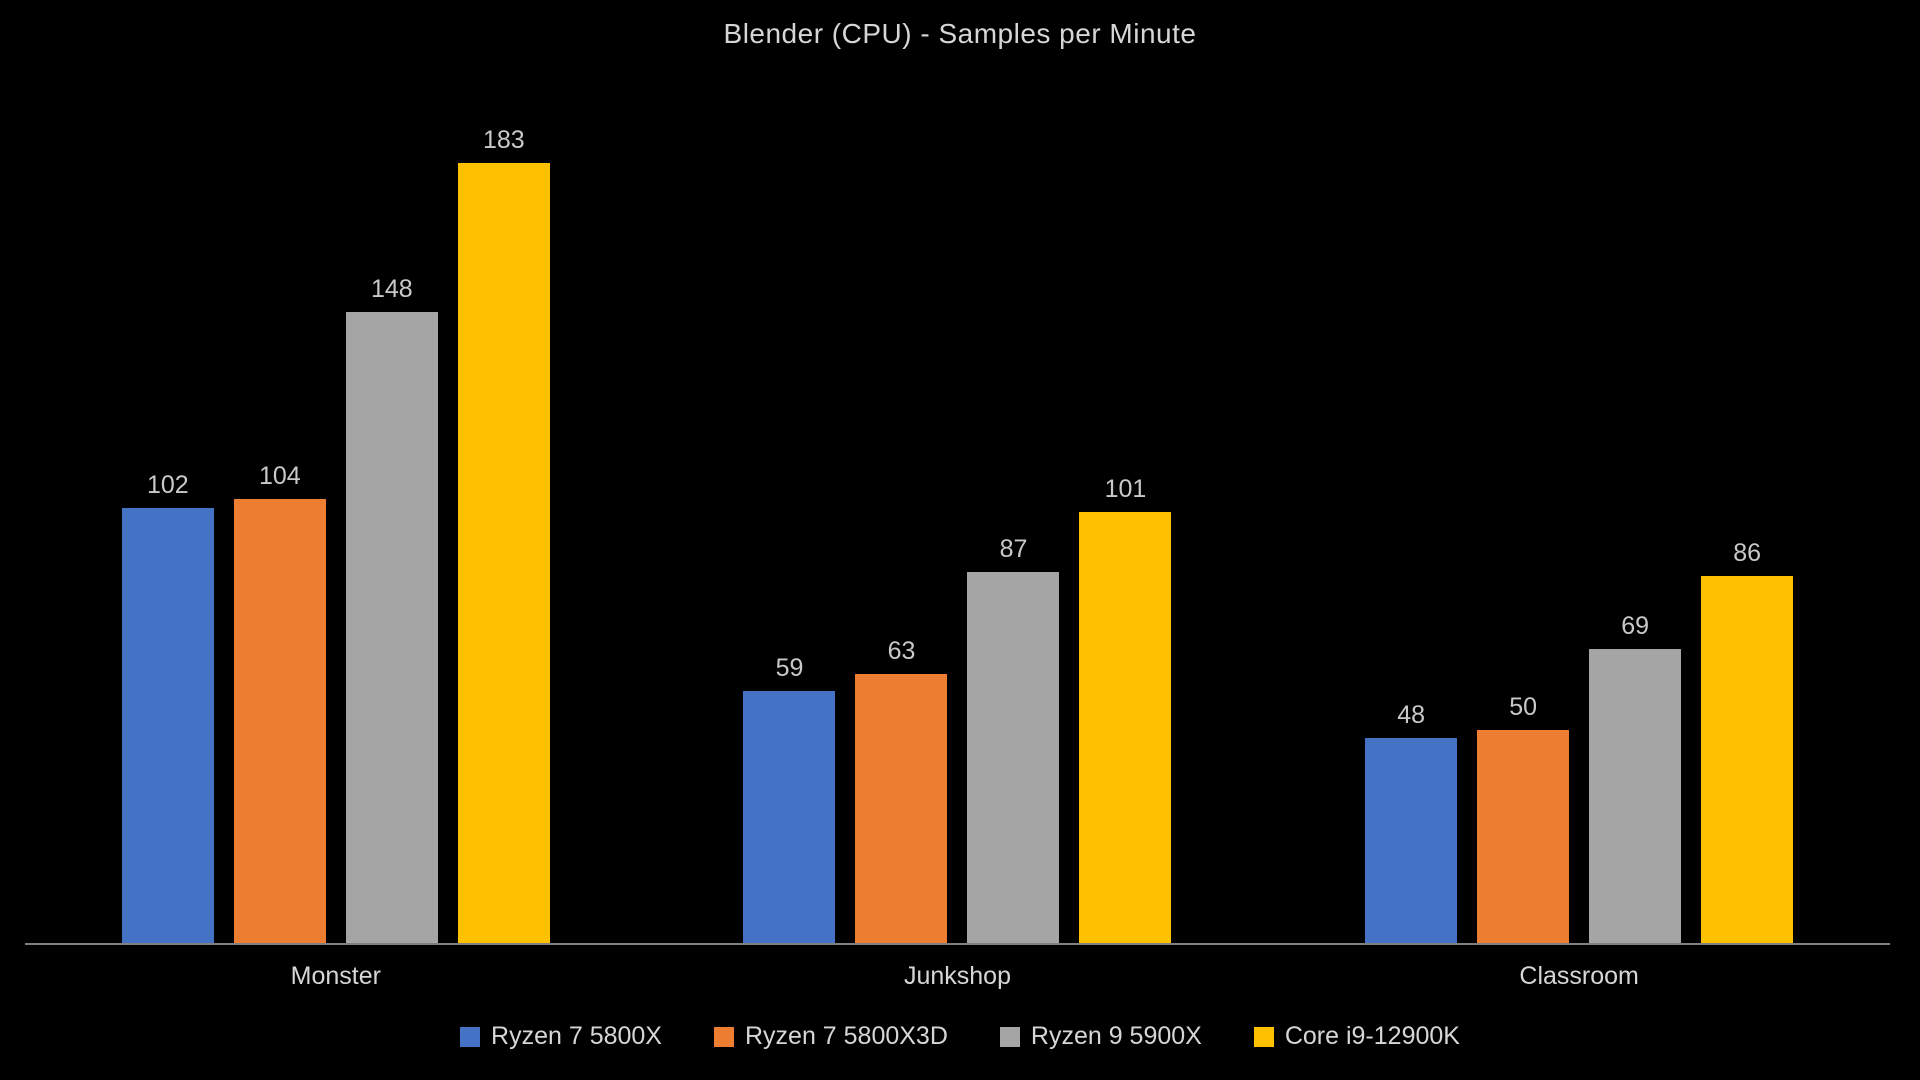 This screenshot has width=1920, height=1080. I want to click on value-label: 183, so click(503, 139).